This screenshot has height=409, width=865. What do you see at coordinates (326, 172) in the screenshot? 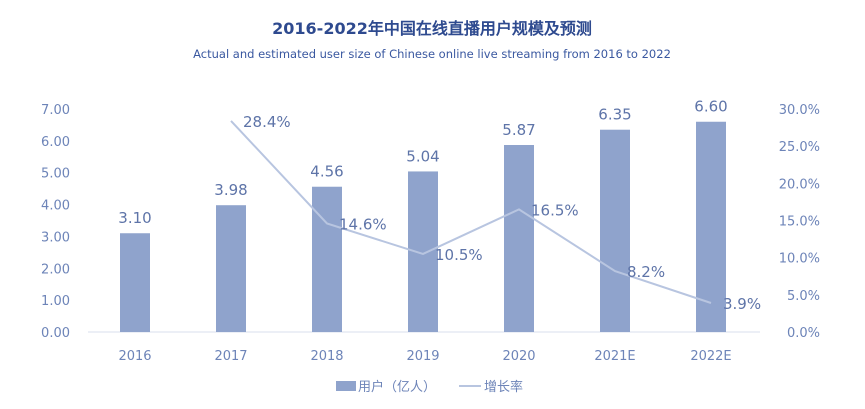
I see `bar-value-label: 4.56` at bounding box center [326, 172].